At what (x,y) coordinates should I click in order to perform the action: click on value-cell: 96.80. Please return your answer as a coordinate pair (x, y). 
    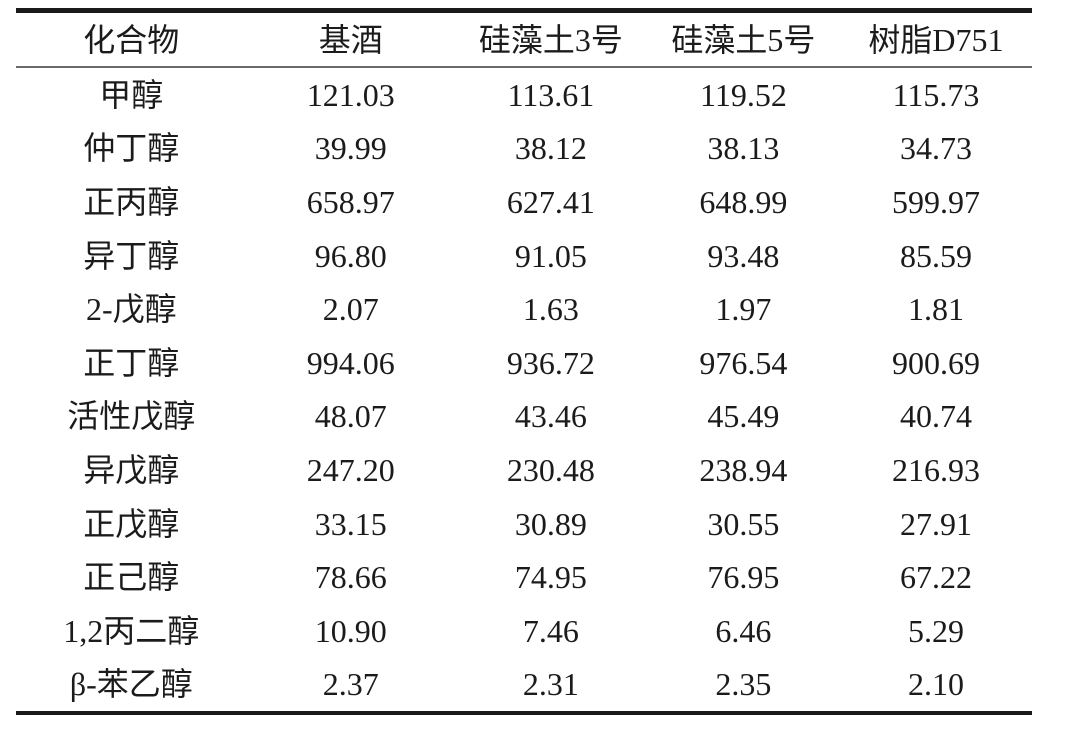
    Looking at the image, I should click on (350, 255).